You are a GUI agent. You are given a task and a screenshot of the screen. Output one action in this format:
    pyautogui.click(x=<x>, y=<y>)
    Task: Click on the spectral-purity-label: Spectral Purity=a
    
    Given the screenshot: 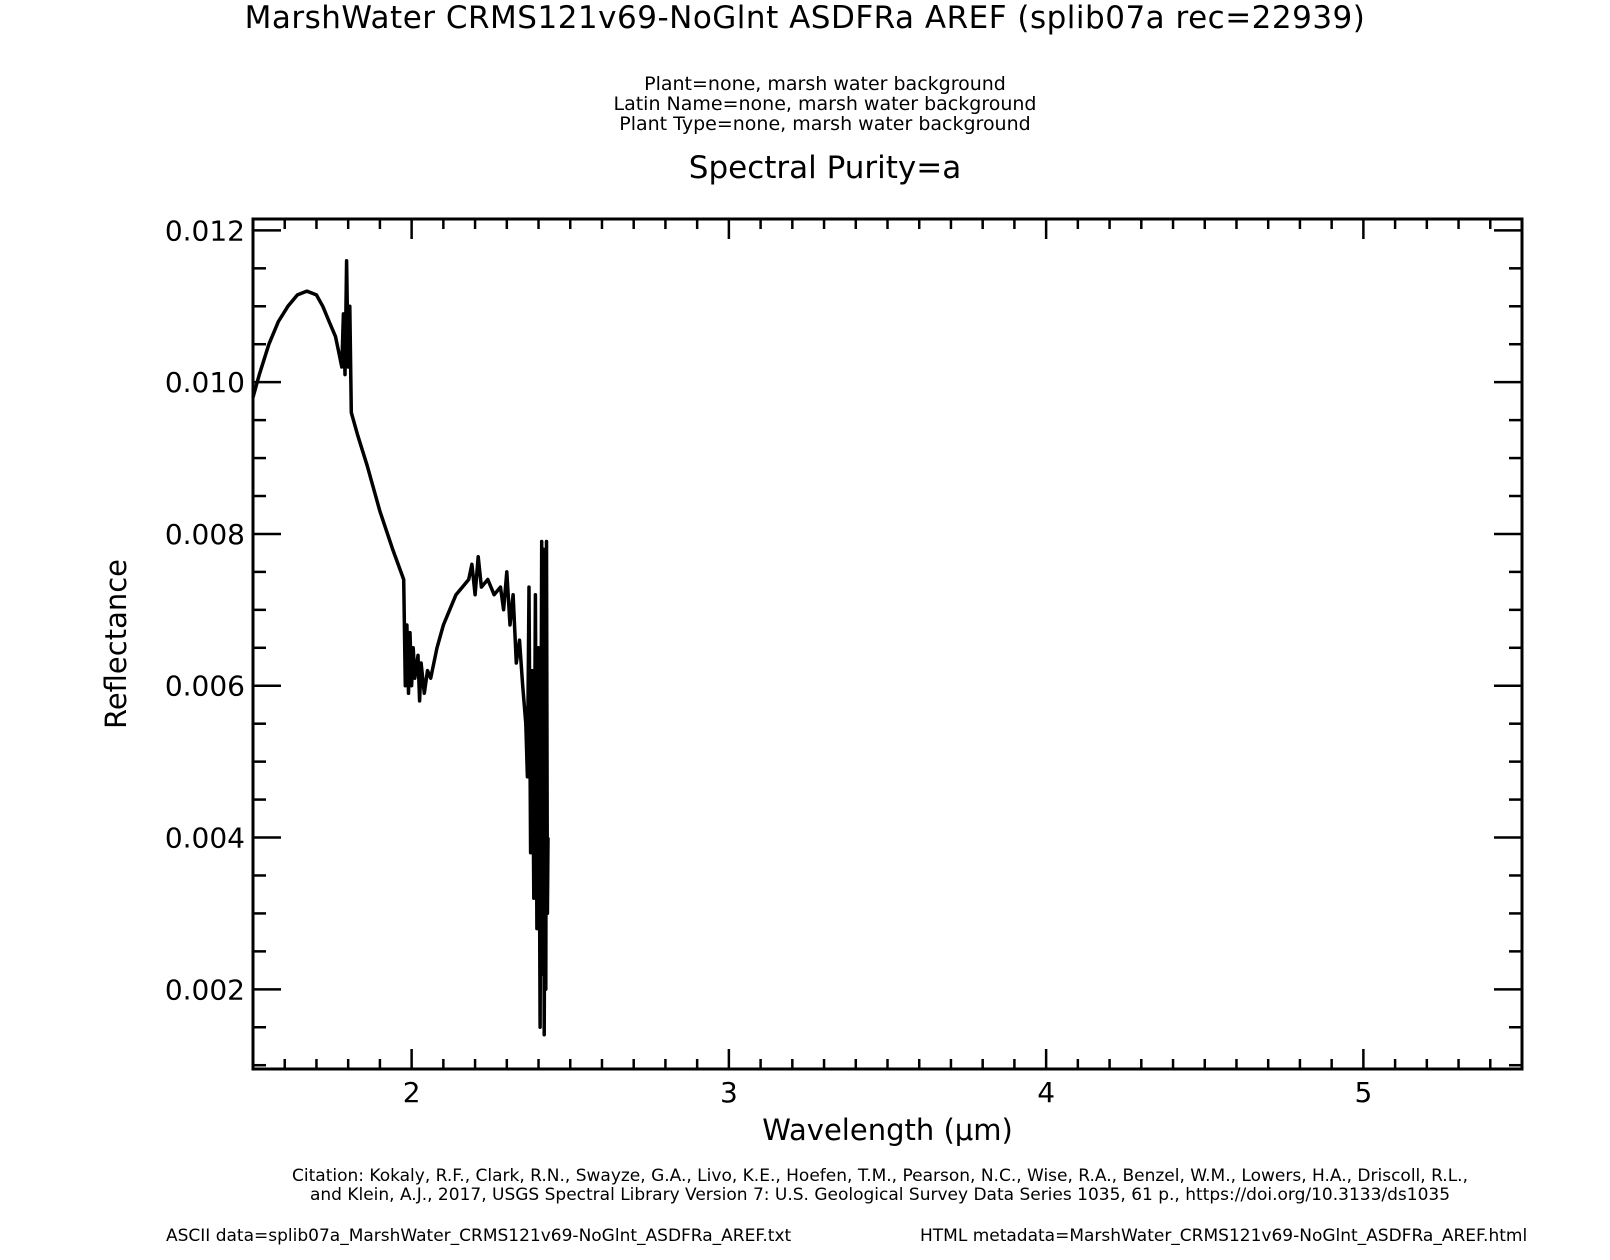 What is the action you would take?
    pyautogui.click(x=825, y=168)
    